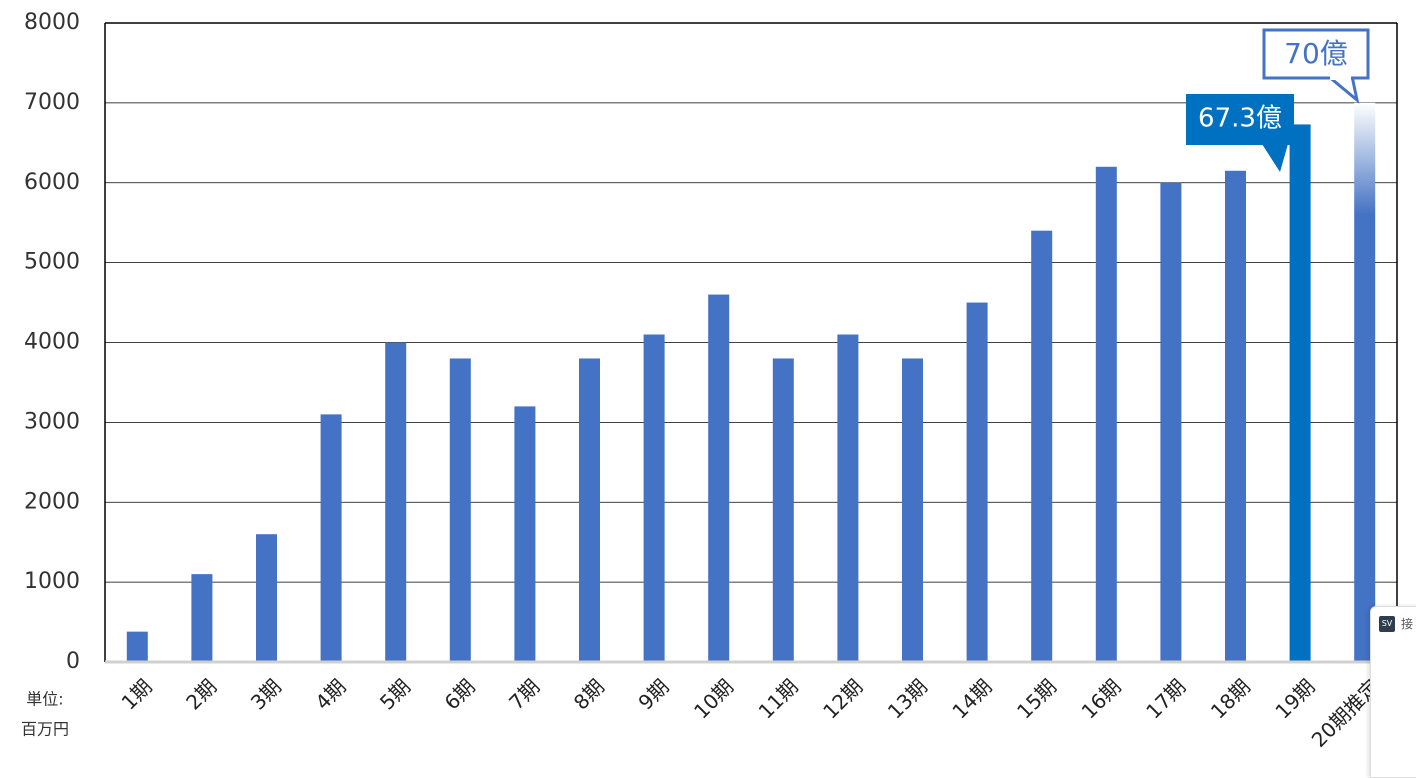  Describe the element at coordinates (52, 342) in the screenshot. I see `y-tick-label: 4000` at that location.